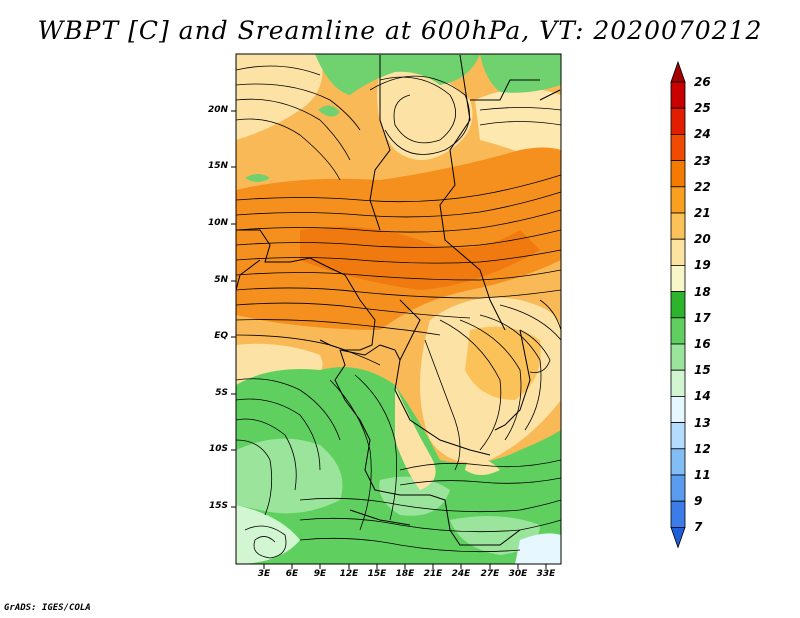 This screenshot has height=618, width=800. What do you see at coordinates (702, 108) in the screenshot?
I see `colorbar-label: 25` at bounding box center [702, 108].